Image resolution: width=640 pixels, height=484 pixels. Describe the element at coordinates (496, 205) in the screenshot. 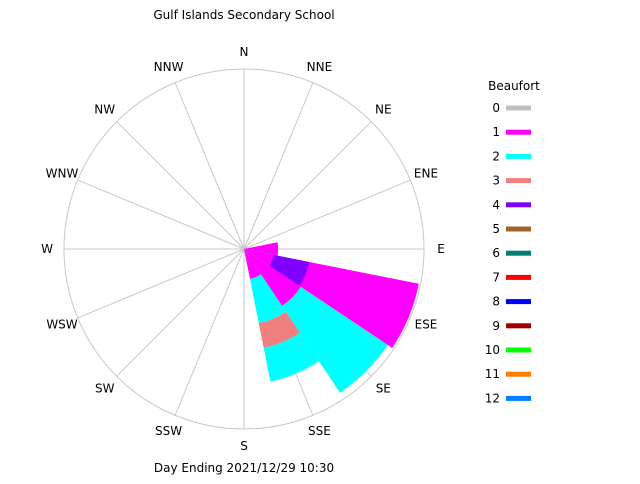

I see `legend-label-4: 4` at that location.